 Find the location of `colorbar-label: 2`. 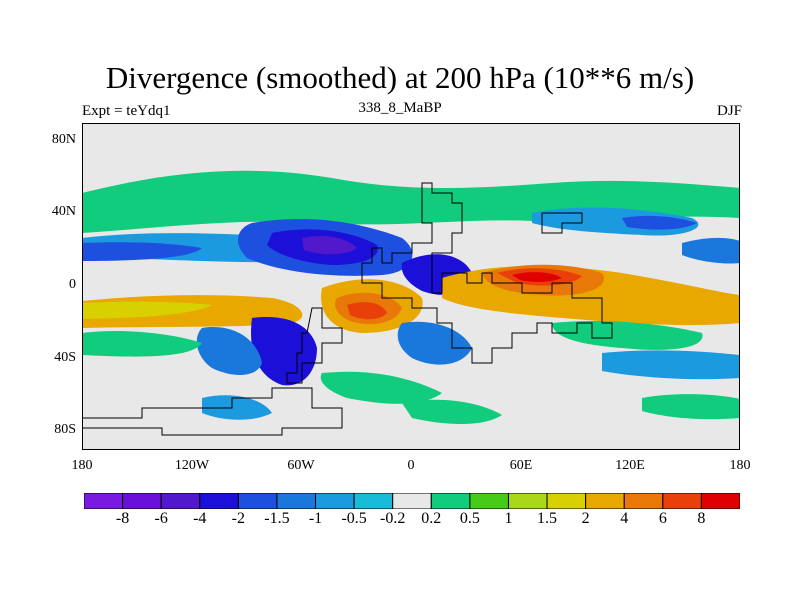

colorbar-label: 2 is located at coordinates (585, 518).